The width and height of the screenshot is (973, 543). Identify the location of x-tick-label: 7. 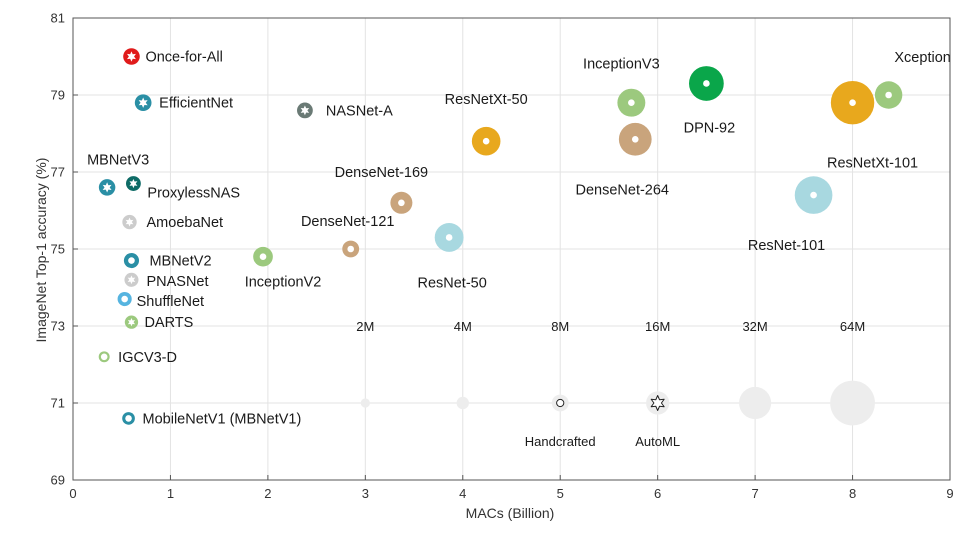
(754, 493).